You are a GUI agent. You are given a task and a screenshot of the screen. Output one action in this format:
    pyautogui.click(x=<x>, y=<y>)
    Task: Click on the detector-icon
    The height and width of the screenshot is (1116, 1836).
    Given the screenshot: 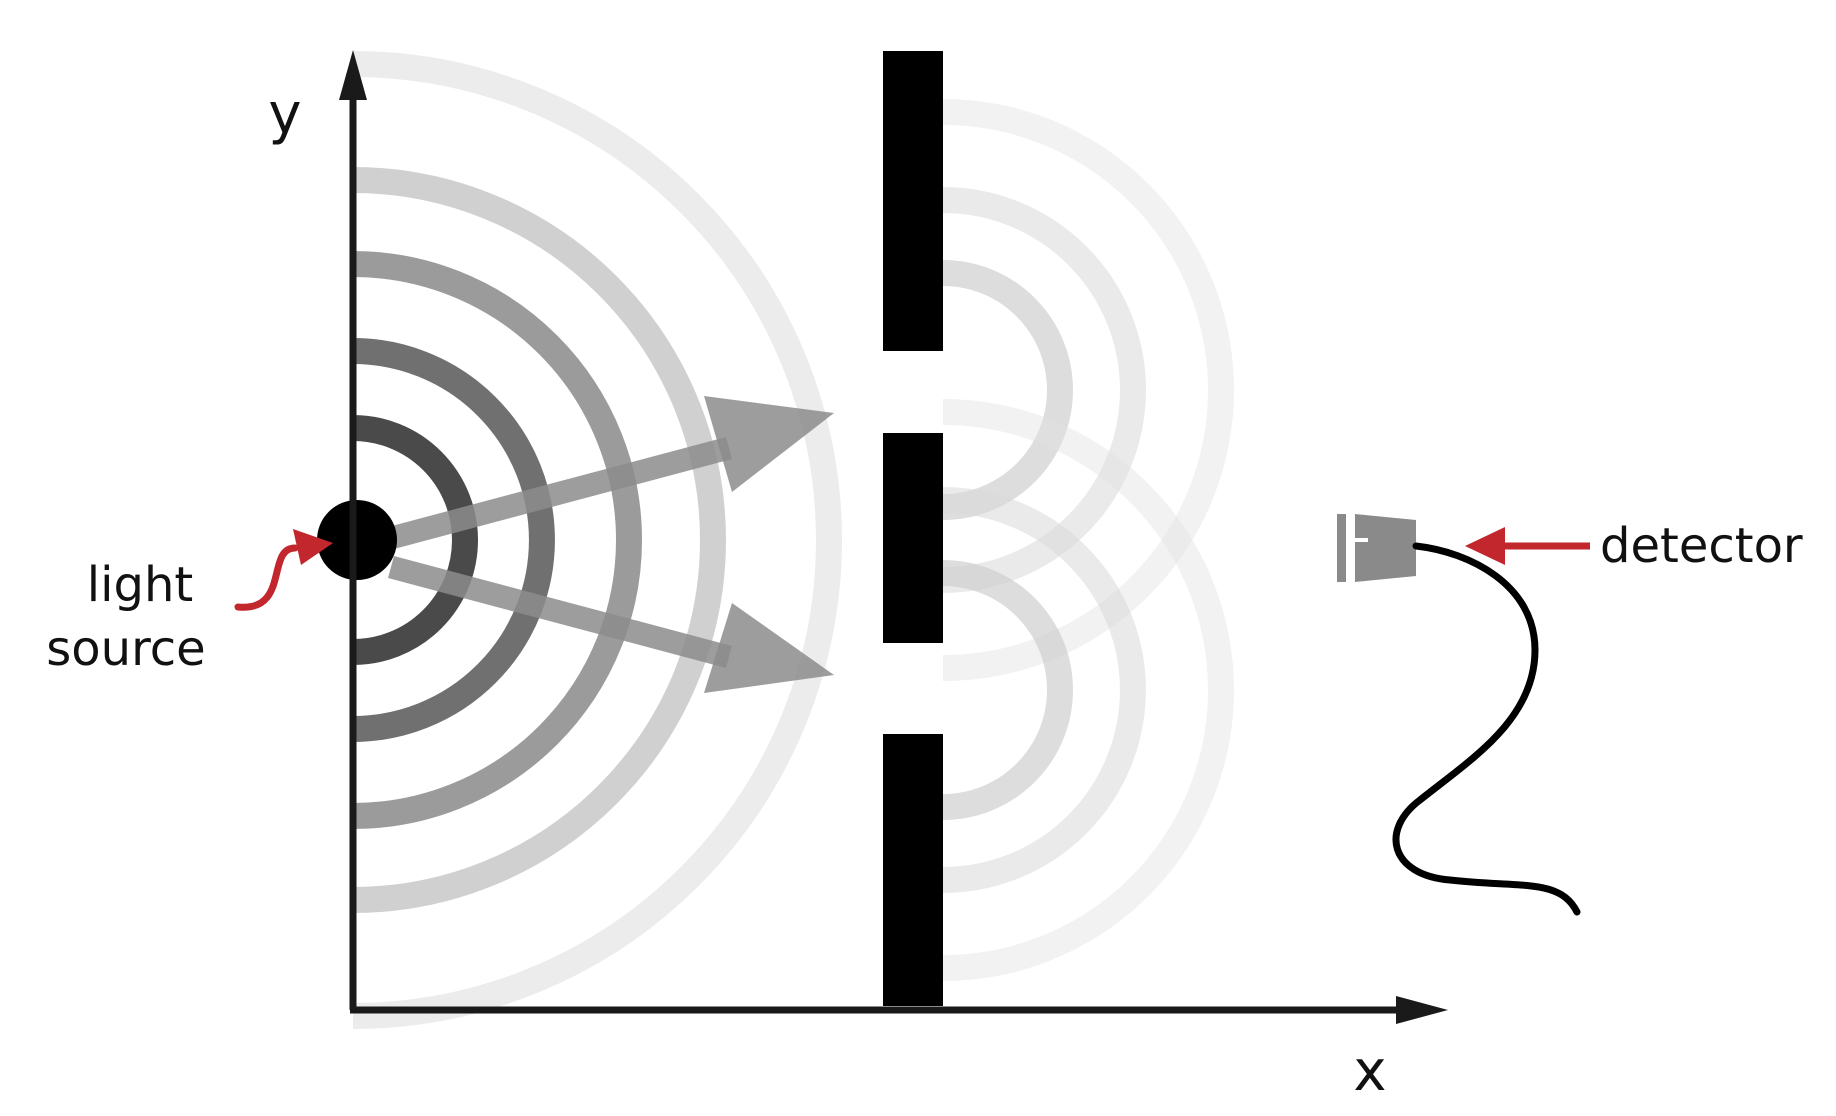 What is the action you would take?
    pyautogui.click(x=1376, y=548)
    